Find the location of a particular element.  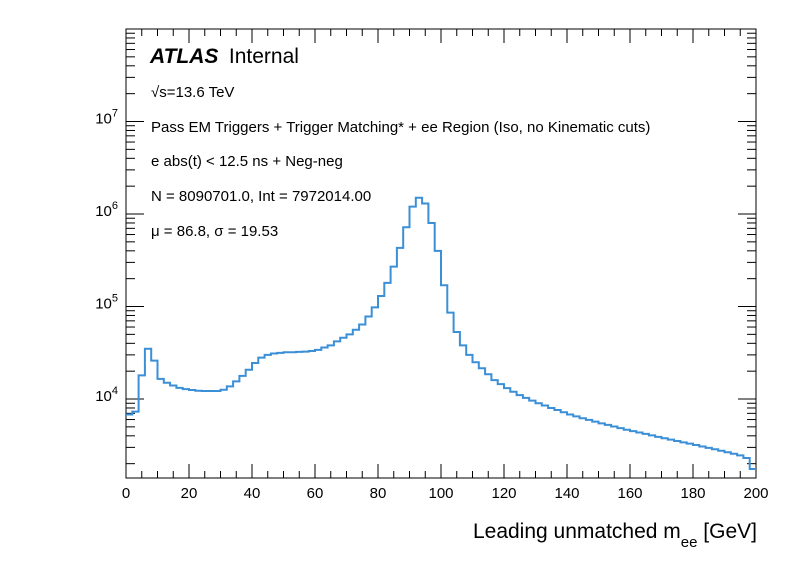

x-tick-label: 20 is located at coordinates (189, 493).